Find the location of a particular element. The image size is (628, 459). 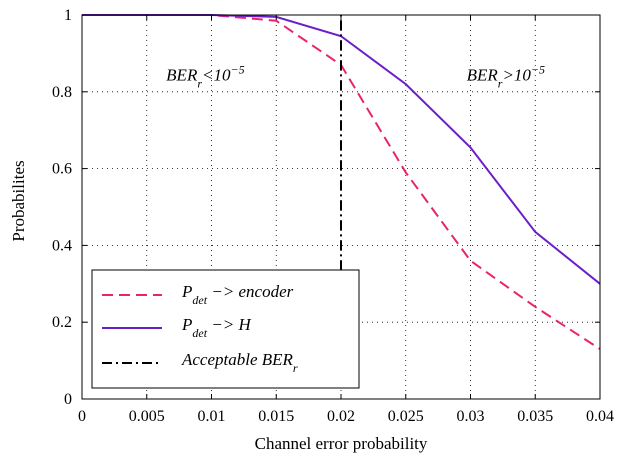

x-tick-label: 0.015 is located at coordinates (276, 416).